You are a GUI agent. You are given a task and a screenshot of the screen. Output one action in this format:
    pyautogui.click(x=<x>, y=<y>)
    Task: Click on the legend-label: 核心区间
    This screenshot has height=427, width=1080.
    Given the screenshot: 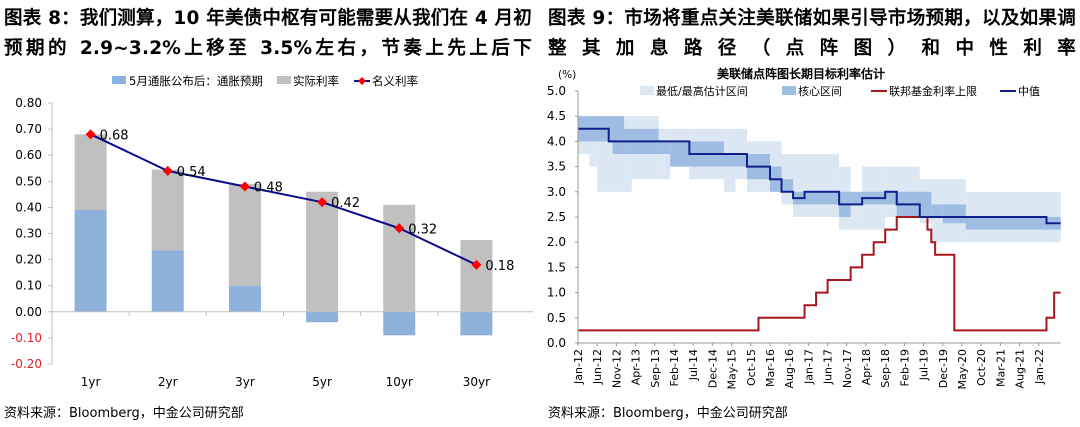 What is the action you would take?
    pyautogui.click(x=820, y=91)
    